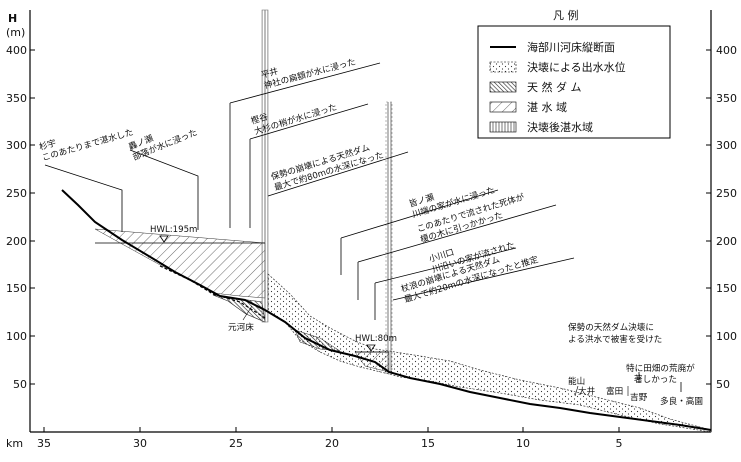 This screenshot has height=462, width=741. I want to click on hwl-80-label: HWL:80m, so click(376, 339).